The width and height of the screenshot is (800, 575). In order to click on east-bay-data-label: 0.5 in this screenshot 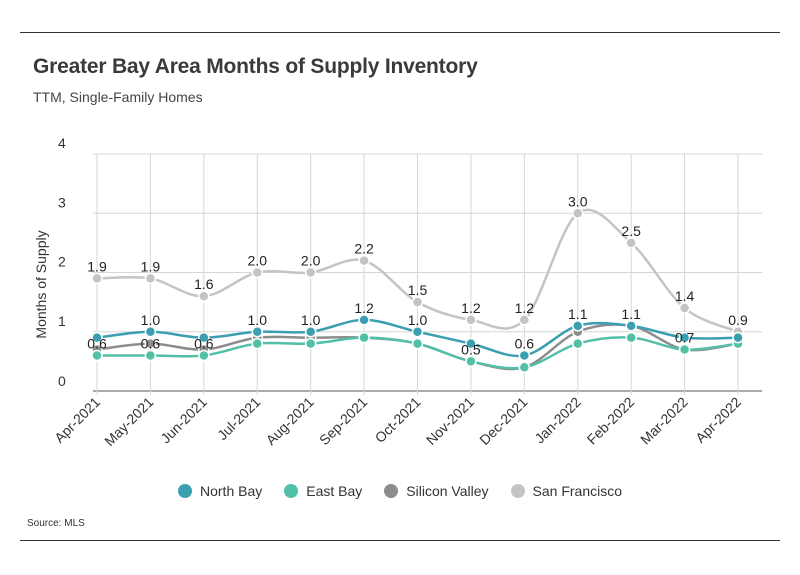, I will do `click(471, 349)`.